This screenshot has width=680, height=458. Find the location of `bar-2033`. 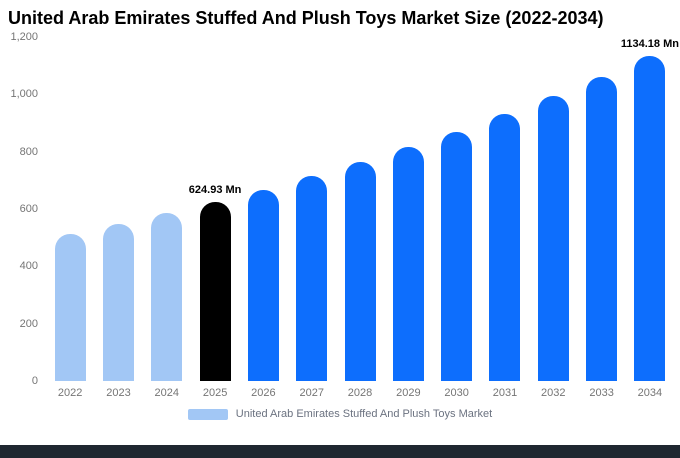

bar-2033 is located at coordinates (602, 228).